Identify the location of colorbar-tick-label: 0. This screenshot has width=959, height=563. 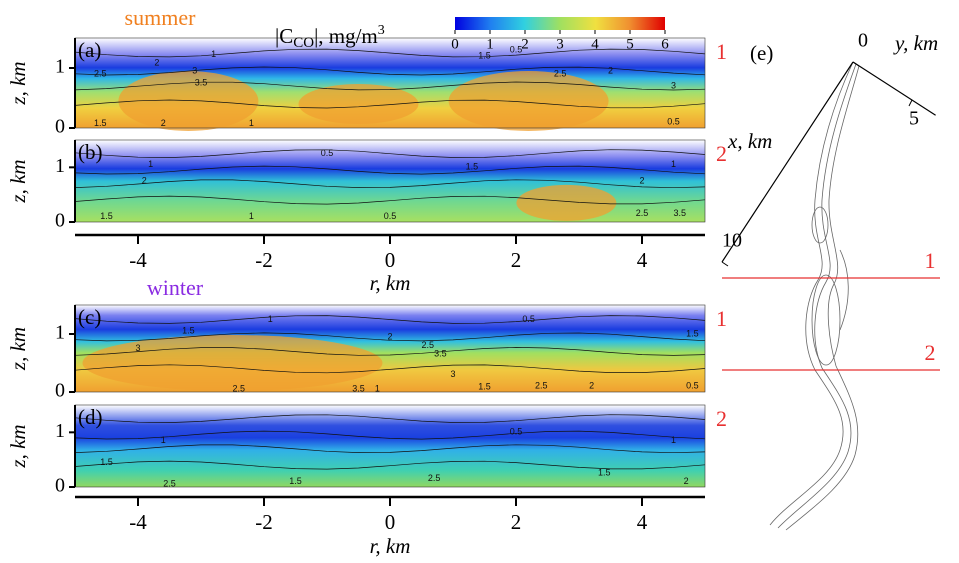
(455, 44).